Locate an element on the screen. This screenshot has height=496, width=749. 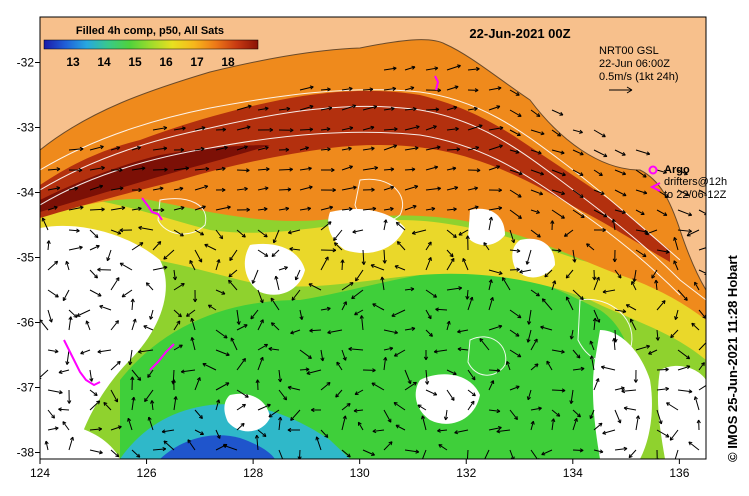
argo-label: Argo is located at coordinates (677, 170).